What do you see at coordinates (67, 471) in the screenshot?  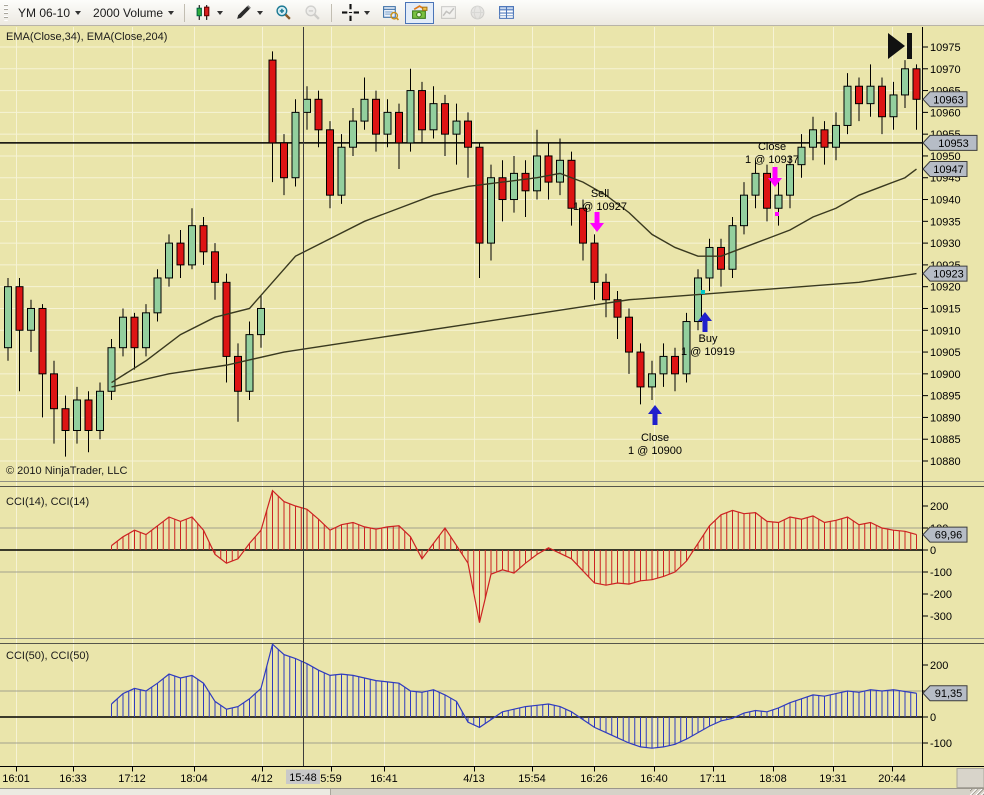 I see `copyright-text: © 2010 NinjaTrader, LLC` at bounding box center [67, 471].